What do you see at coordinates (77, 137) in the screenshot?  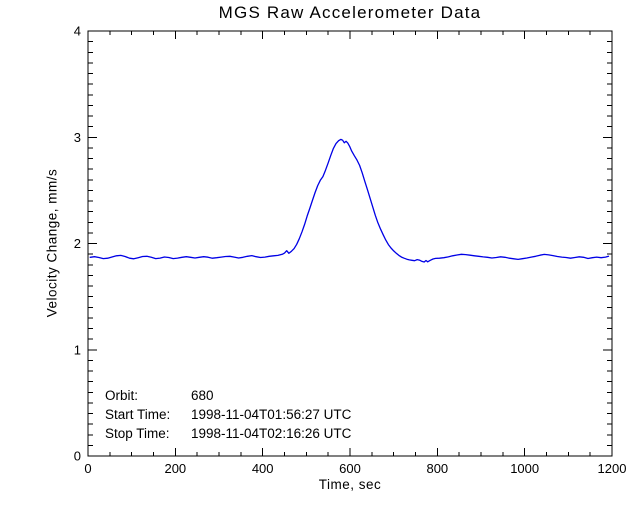 I see `y-tick-label: 3` at bounding box center [77, 137].